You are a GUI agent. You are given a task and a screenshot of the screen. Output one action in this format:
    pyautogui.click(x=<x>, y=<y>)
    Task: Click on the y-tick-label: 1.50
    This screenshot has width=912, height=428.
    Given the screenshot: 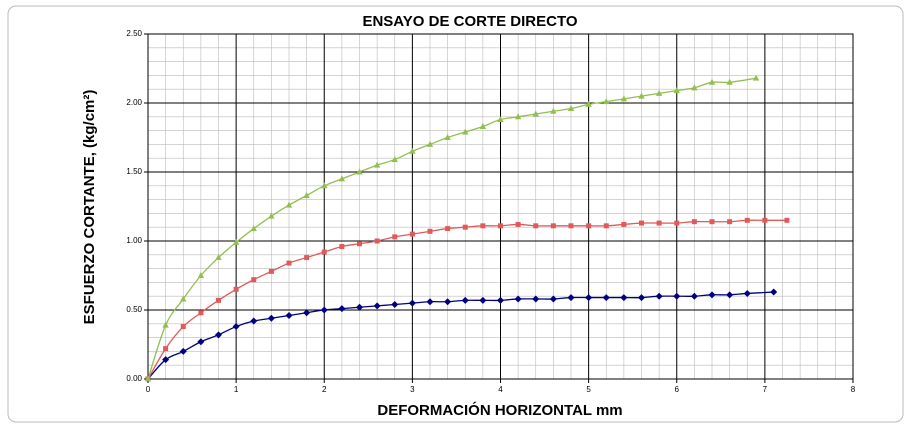 What is the action you would take?
    pyautogui.click(x=134, y=171)
    